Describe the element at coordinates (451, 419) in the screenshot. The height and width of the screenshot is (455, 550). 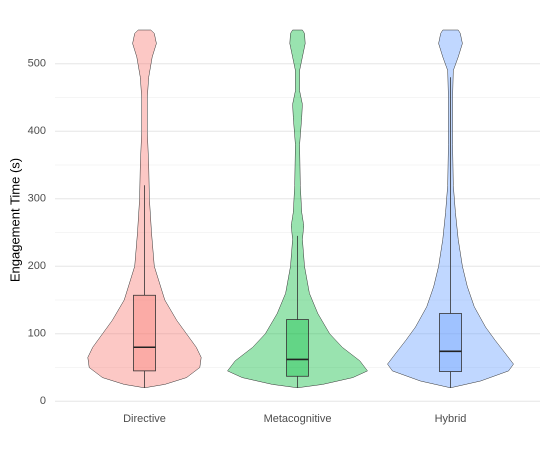
I see `x-tick-label: Hybrid` at that location.